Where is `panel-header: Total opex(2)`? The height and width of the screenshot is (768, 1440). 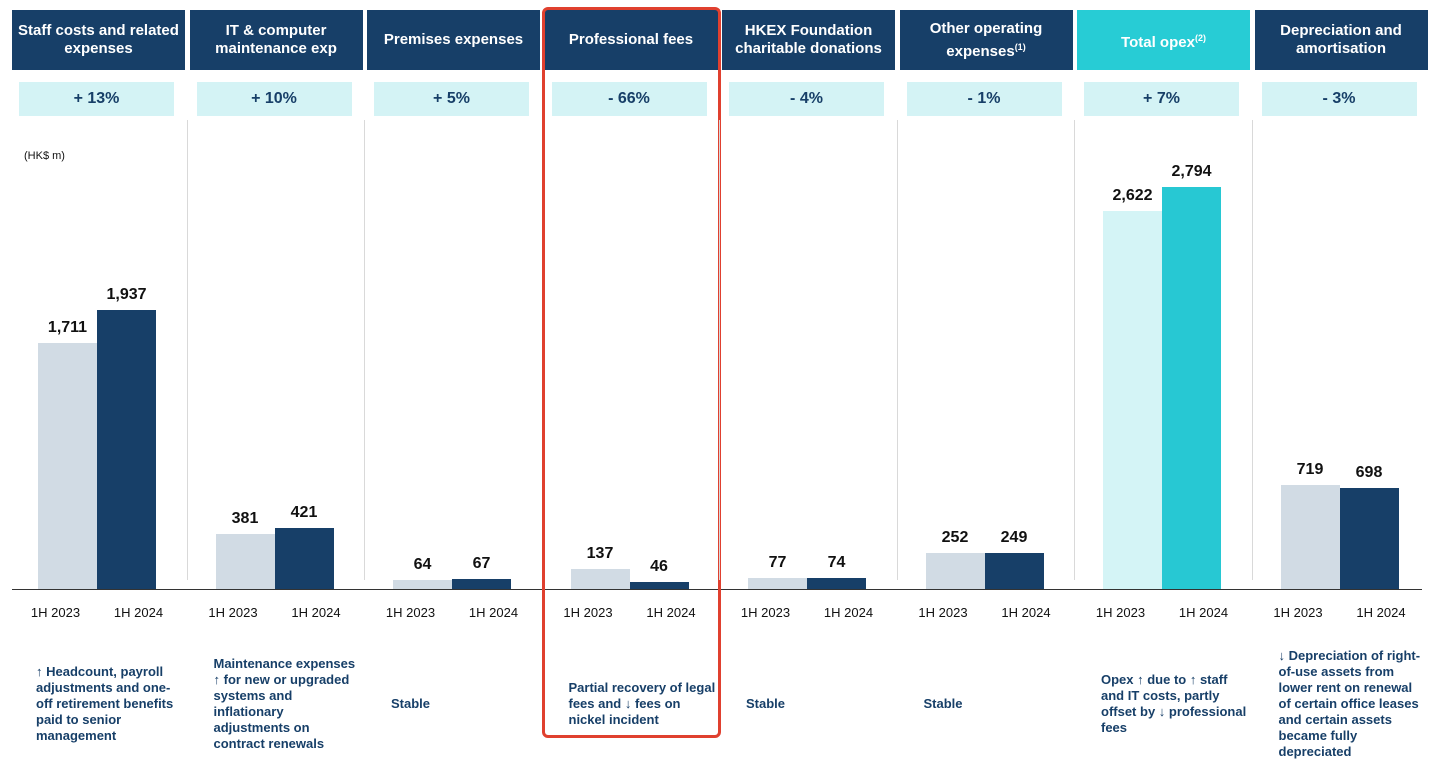 panel-header: Total opex(2) is located at coordinates (1163, 40).